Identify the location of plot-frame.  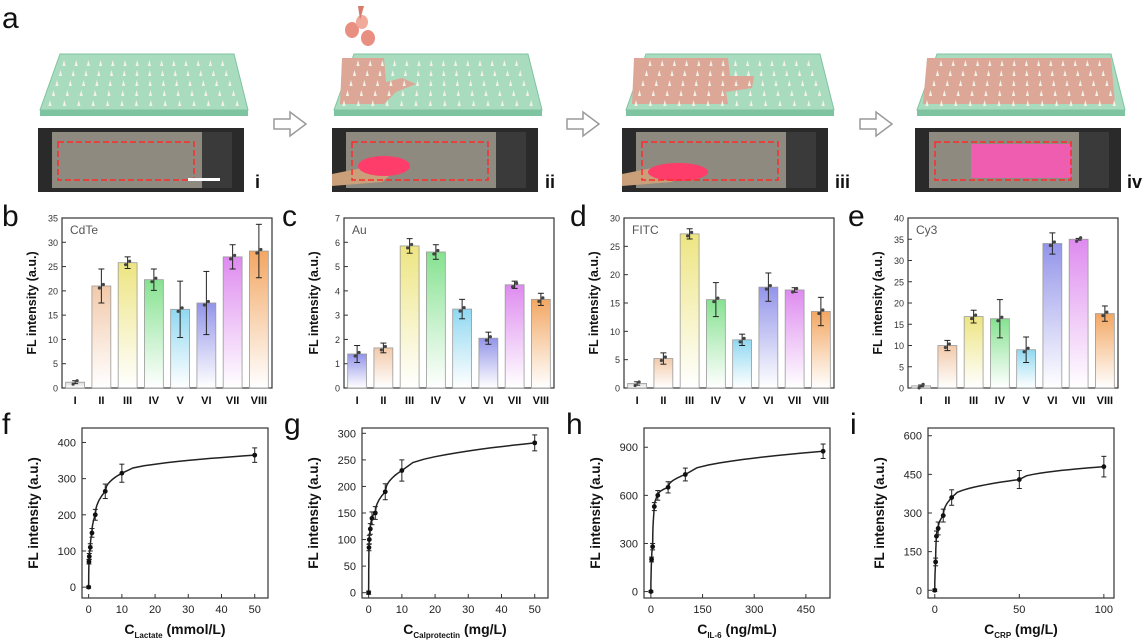
(449, 303).